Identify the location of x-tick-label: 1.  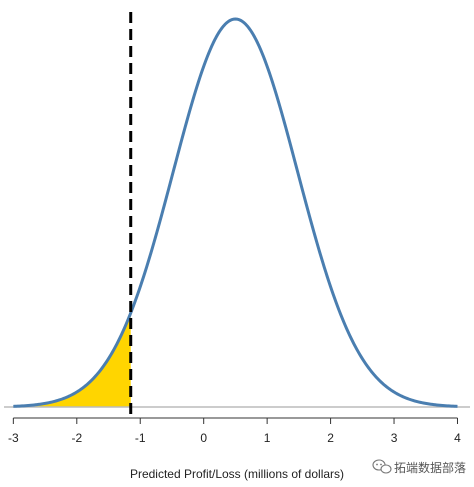
(267, 438).